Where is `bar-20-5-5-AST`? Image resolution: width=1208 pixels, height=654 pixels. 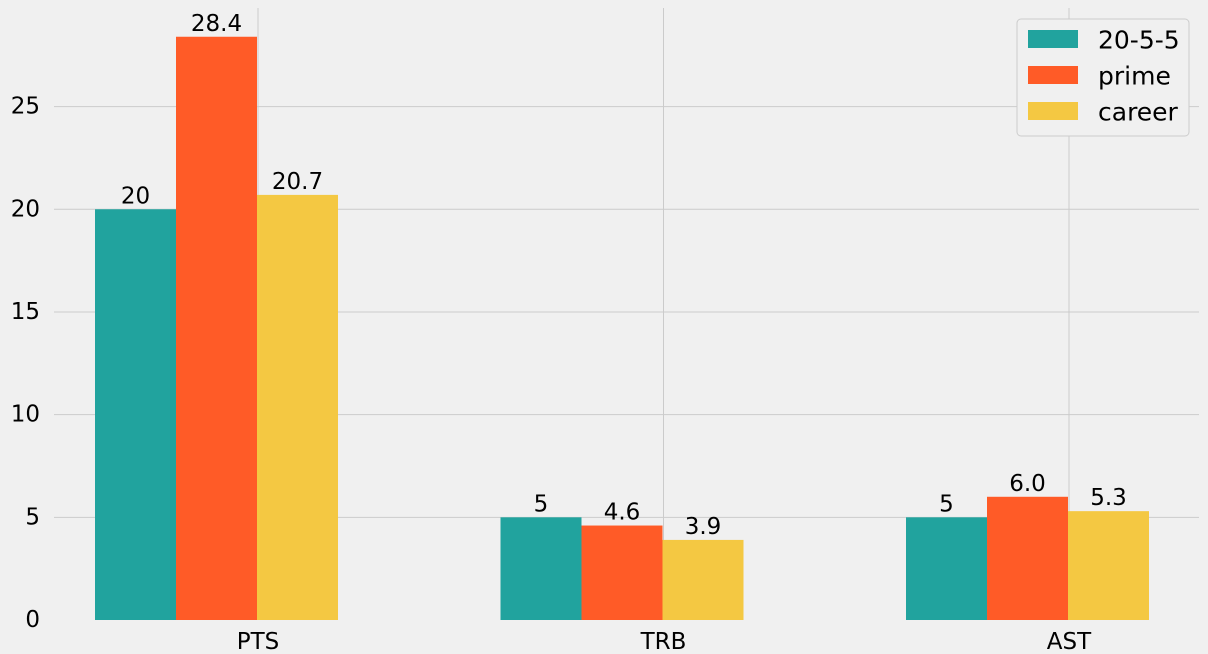
bar-20-5-5-AST is located at coordinates (946, 568).